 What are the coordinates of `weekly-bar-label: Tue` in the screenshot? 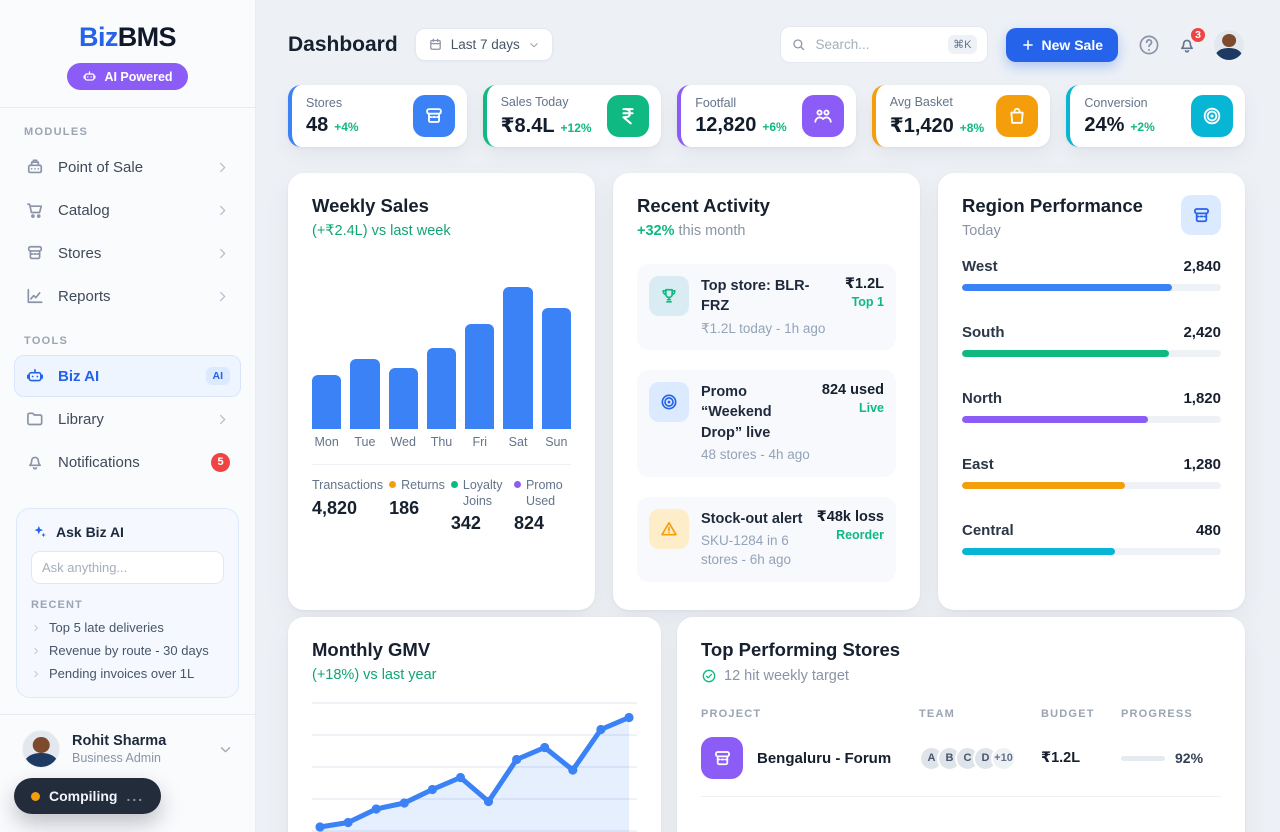 It's located at (365, 442).